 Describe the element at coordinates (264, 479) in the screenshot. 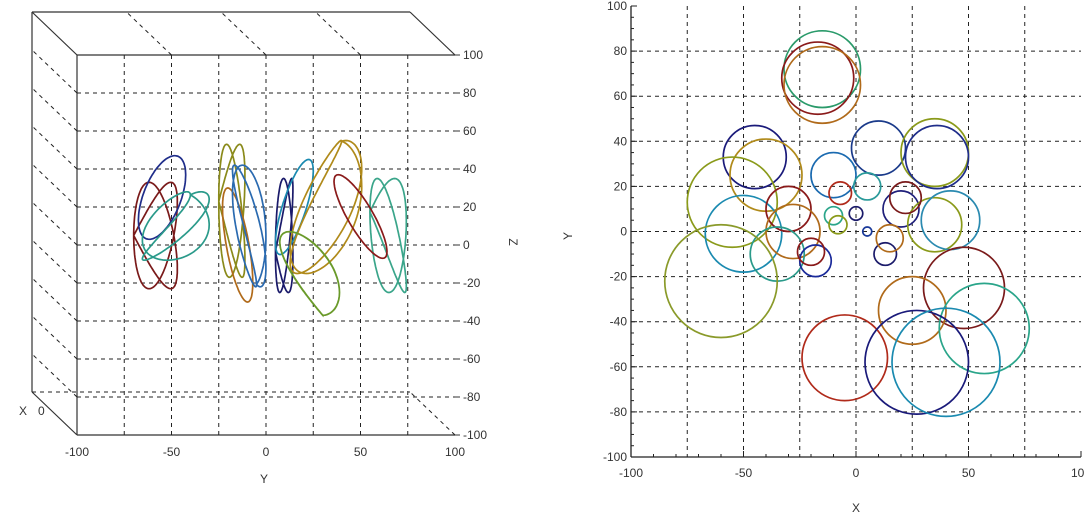

I see `y-axis-label-3d: Y` at that location.